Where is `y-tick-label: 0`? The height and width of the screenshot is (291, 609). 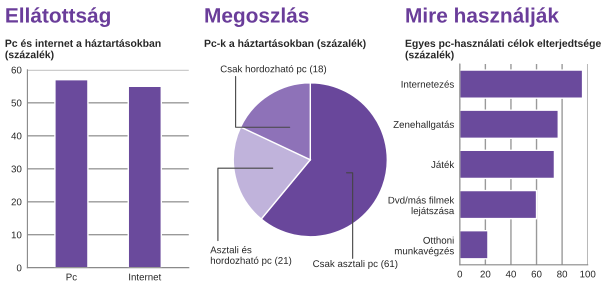 y-tick-label: 0 is located at coordinates (19, 268).